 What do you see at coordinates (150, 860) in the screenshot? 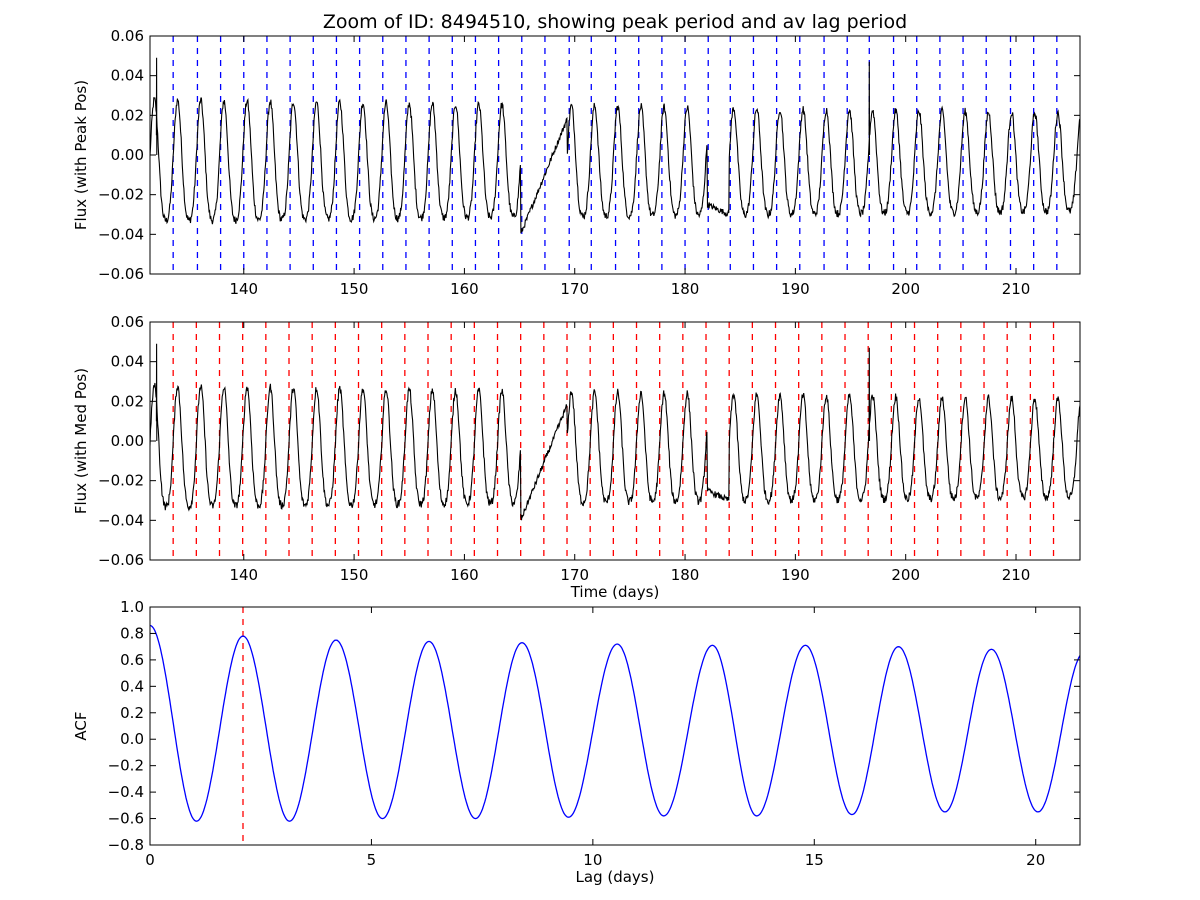
I see `x-tick-label: 0` at bounding box center [150, 860].